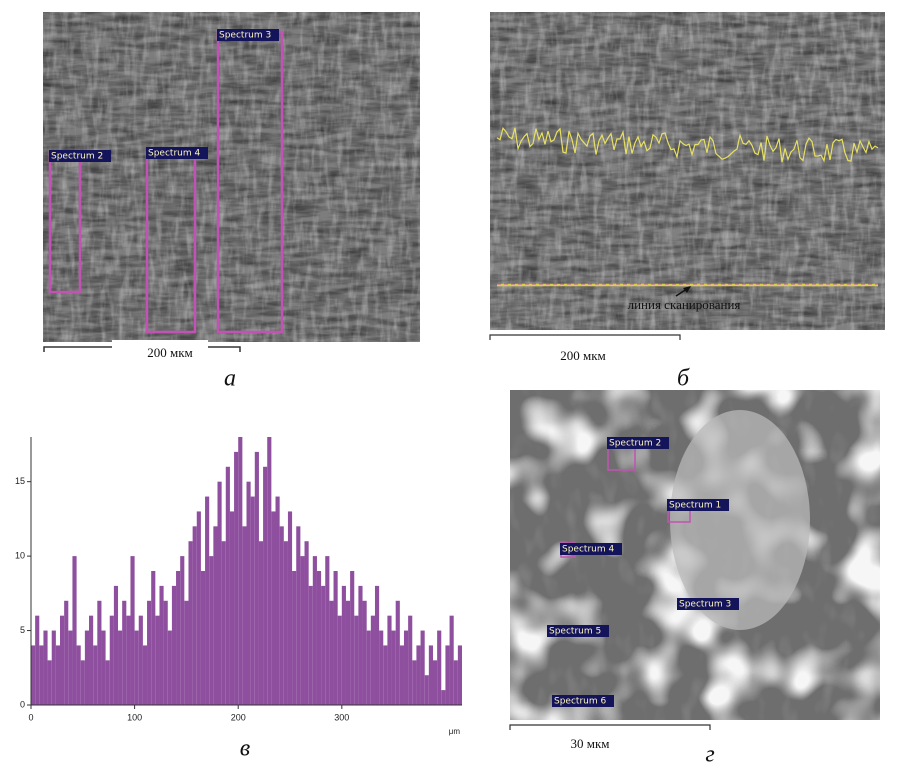 The height and width of the screenshot is (764, 899). Describe the element at coordinates (695, 506) in the screenshot. I see `spectrum-label: Spectrum 1` at that location.